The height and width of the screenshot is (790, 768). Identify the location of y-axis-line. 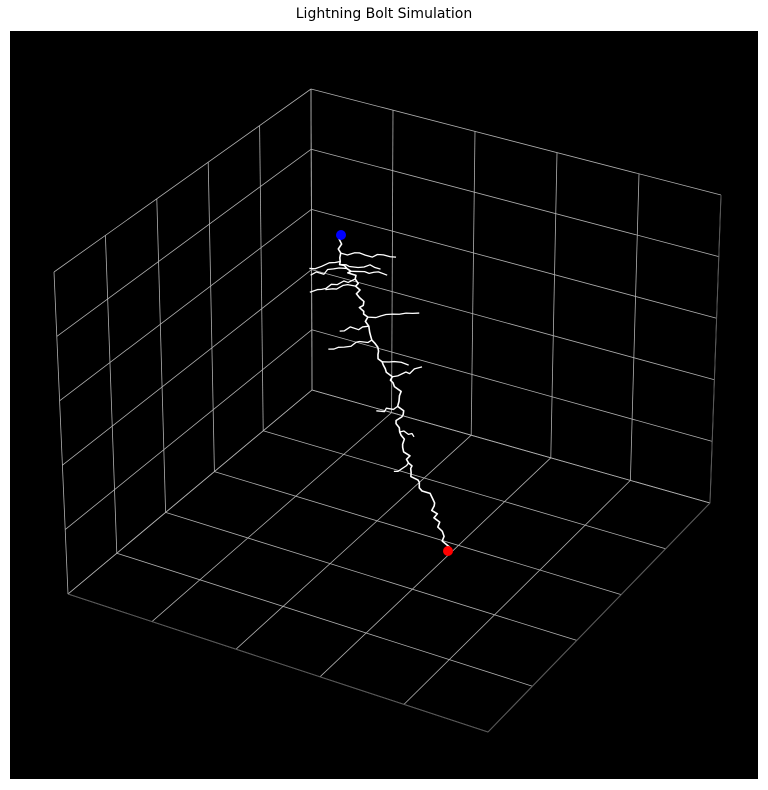
(599, 617).